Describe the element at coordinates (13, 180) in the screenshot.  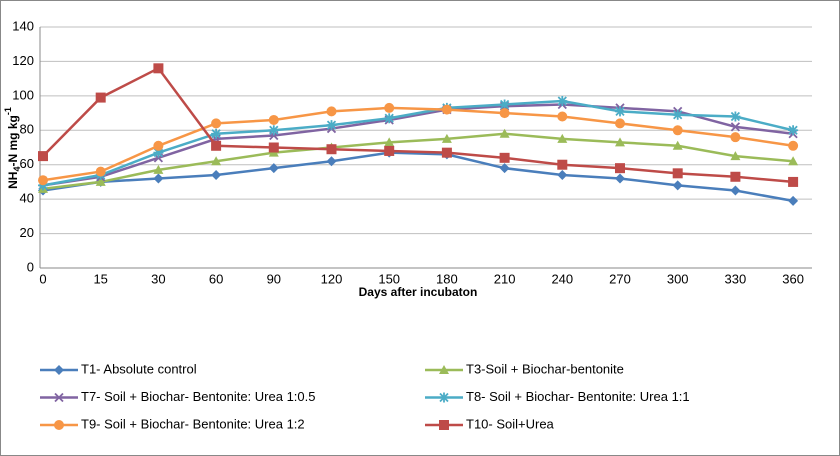
I see `y-label-part: NH` at that location.